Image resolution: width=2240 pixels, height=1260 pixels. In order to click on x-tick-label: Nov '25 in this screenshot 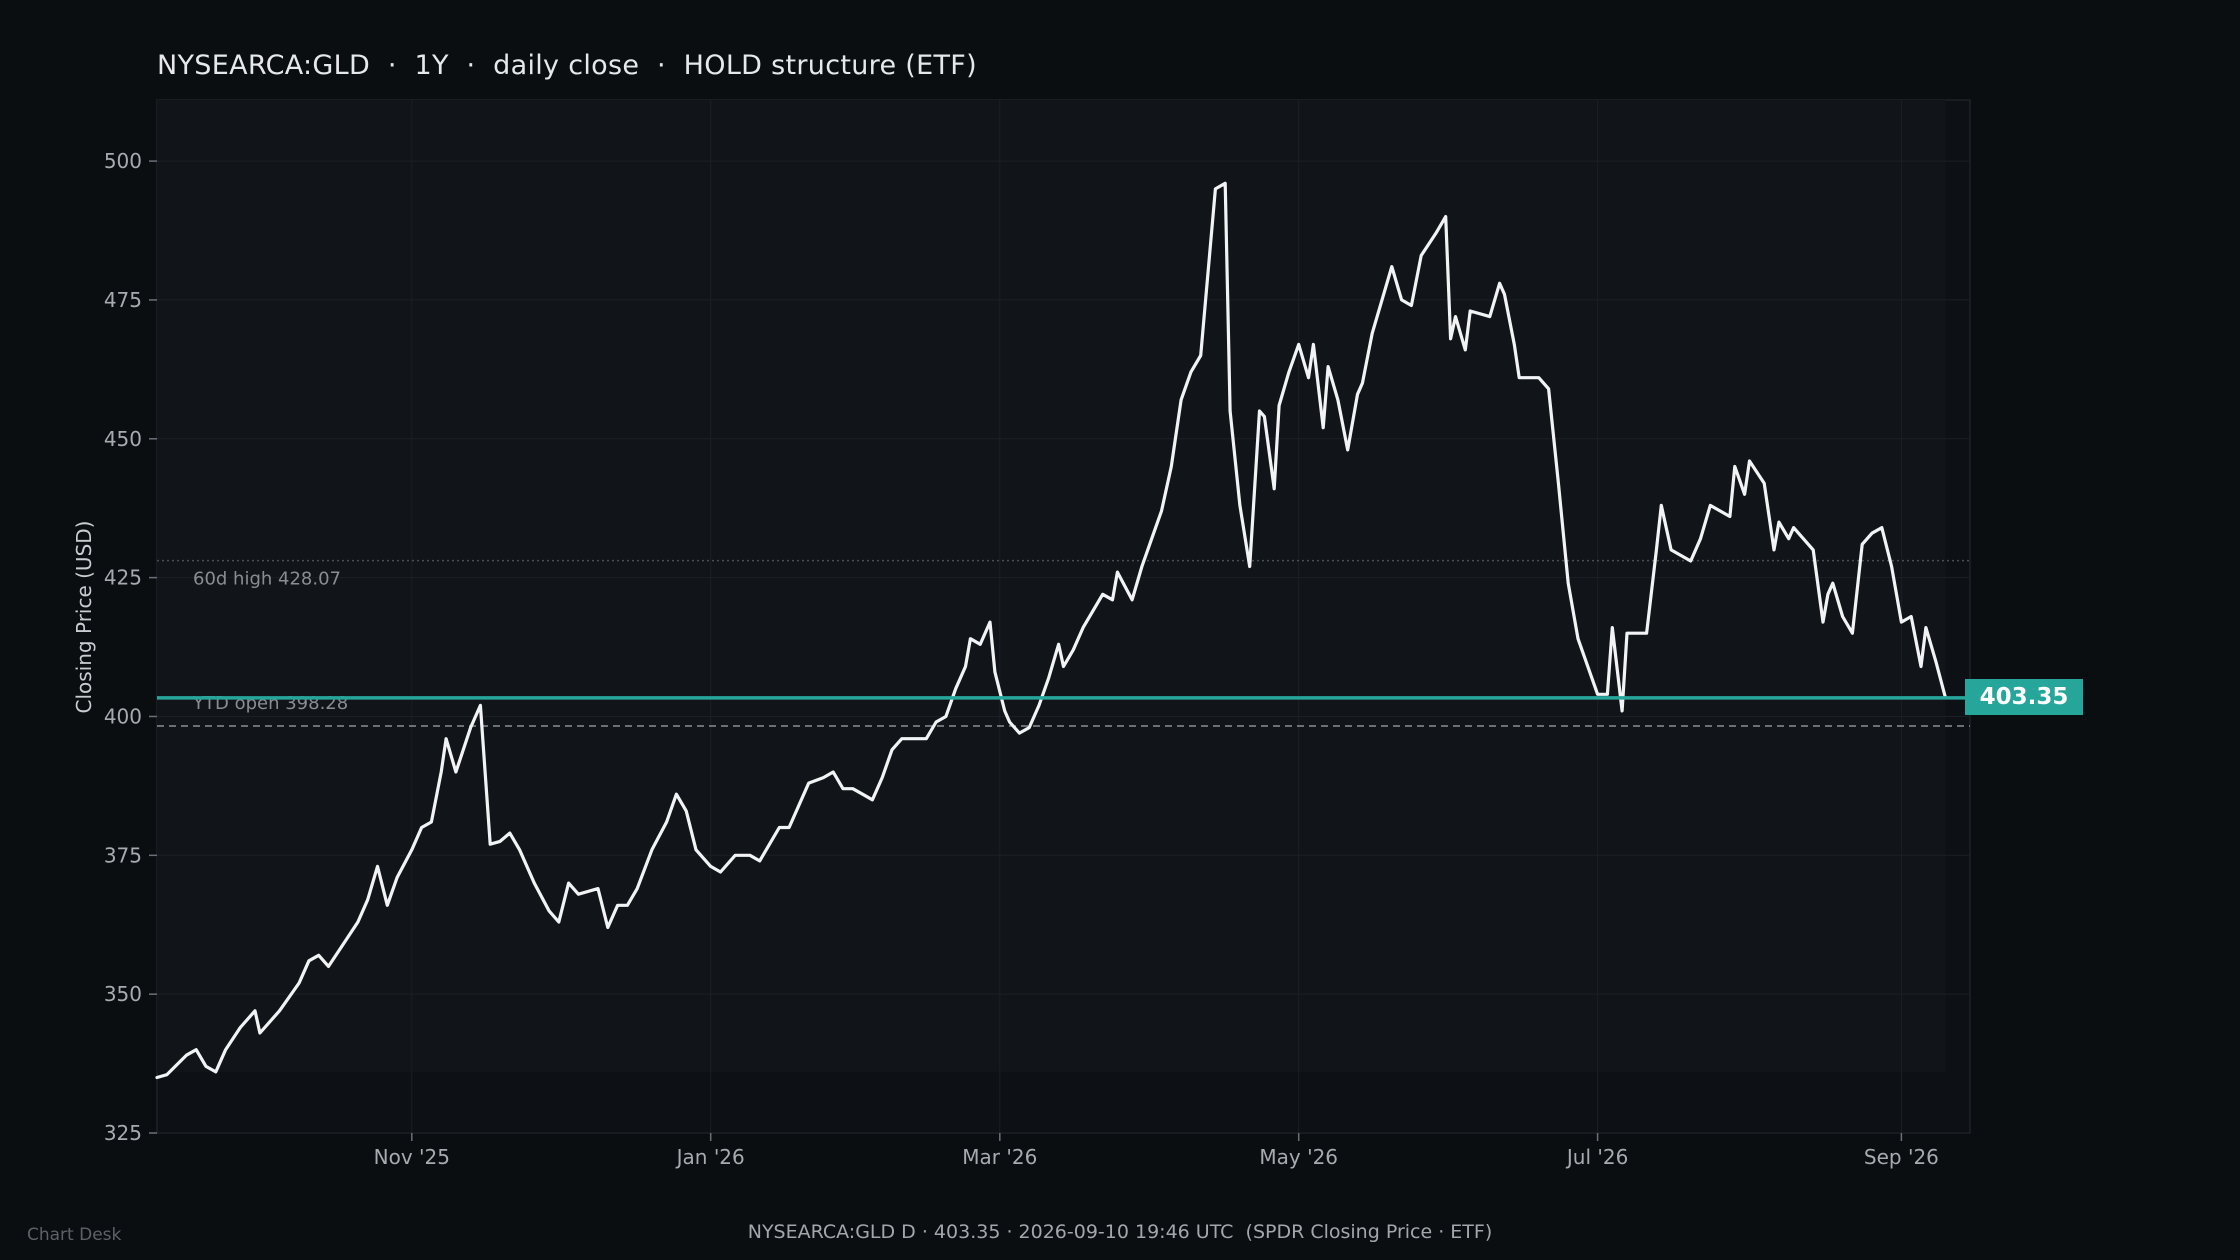, I will do `click(412, 1157)`.